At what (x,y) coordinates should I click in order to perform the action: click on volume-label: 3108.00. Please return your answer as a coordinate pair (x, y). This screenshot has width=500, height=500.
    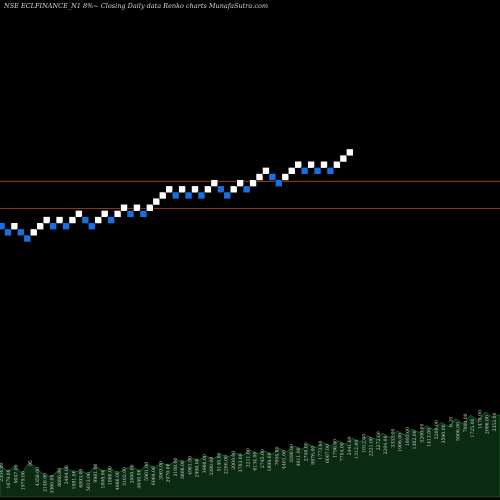
    Looking at the image, I should click on (176, 467).